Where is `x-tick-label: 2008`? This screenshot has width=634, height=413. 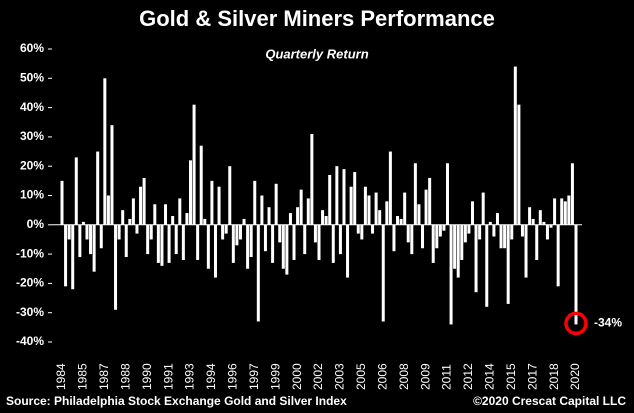
x-tick-label: 2008 is located at coordinates (404, 376).